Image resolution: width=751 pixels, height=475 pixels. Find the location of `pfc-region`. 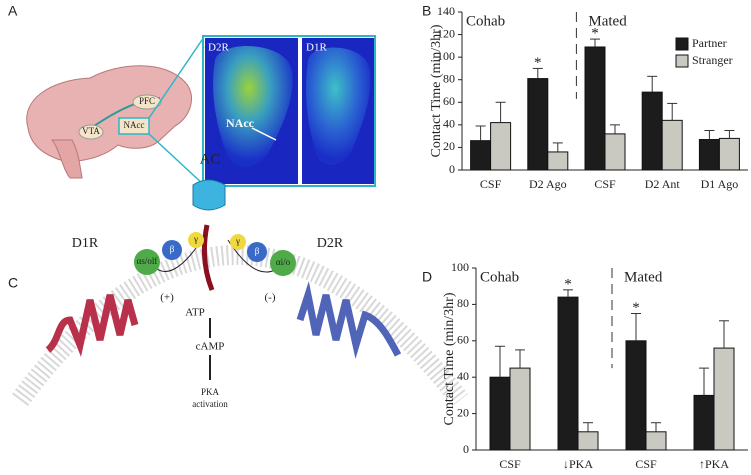

pfc-region is located at coordinates (147, 102).